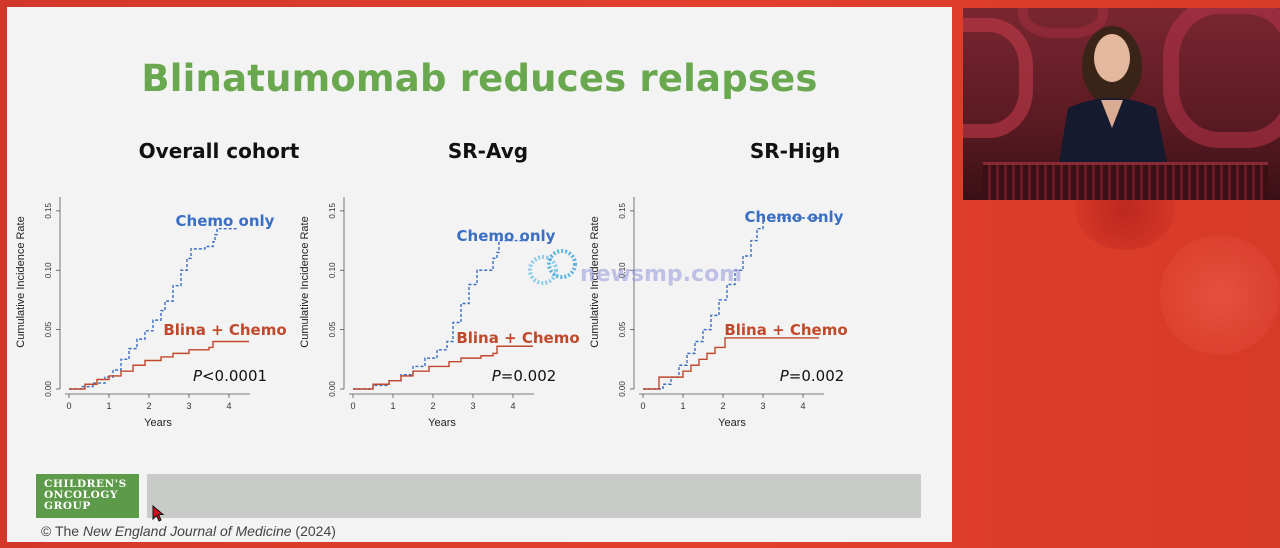 The height and width of the screenshot is (548, 1280). I want to click on p-value-label: P<0.0001, so click(230, 376).